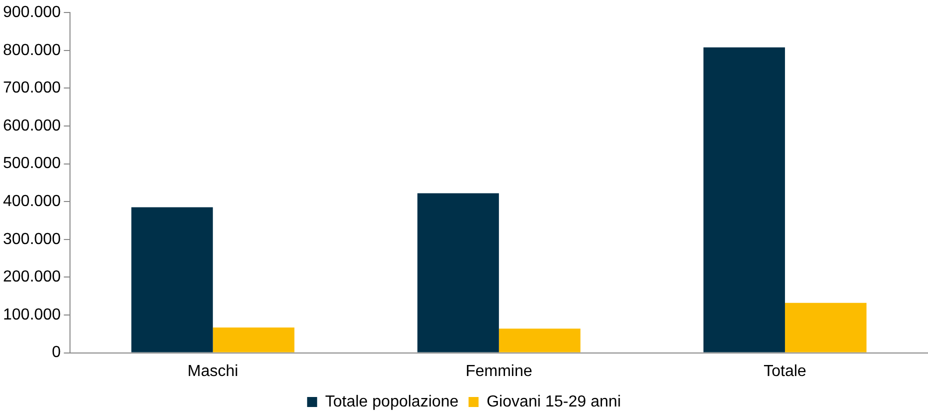 The height and width of the screenshot is (420, 928). What do you see at coordinates (56, 353) in the screenshot?
I see `y-tick-label: 0` at bounding box center [56, 353].